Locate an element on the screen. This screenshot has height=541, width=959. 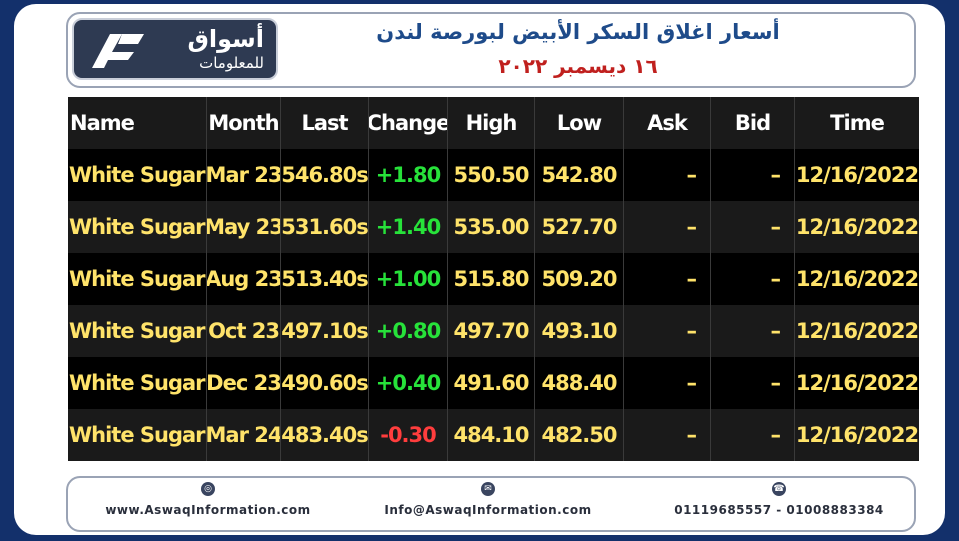
cell-high: 550.50 is located at coordinates (491, 175).